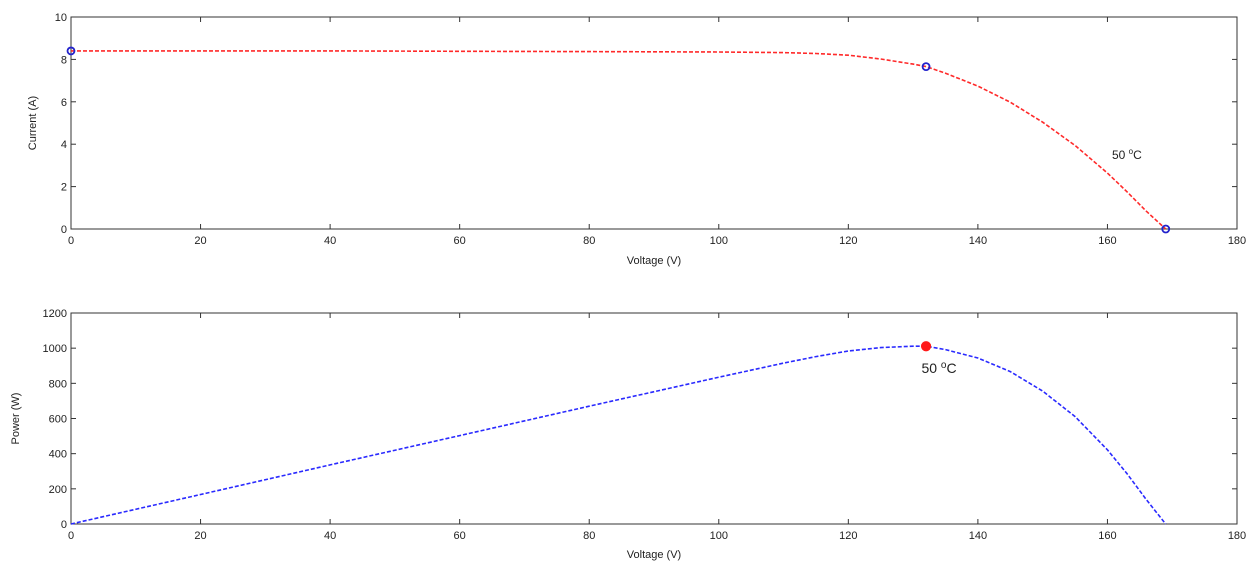 This screenshot has width=1258, height=568. I want to click on current-ytick-label: 4, so click(64, 145).